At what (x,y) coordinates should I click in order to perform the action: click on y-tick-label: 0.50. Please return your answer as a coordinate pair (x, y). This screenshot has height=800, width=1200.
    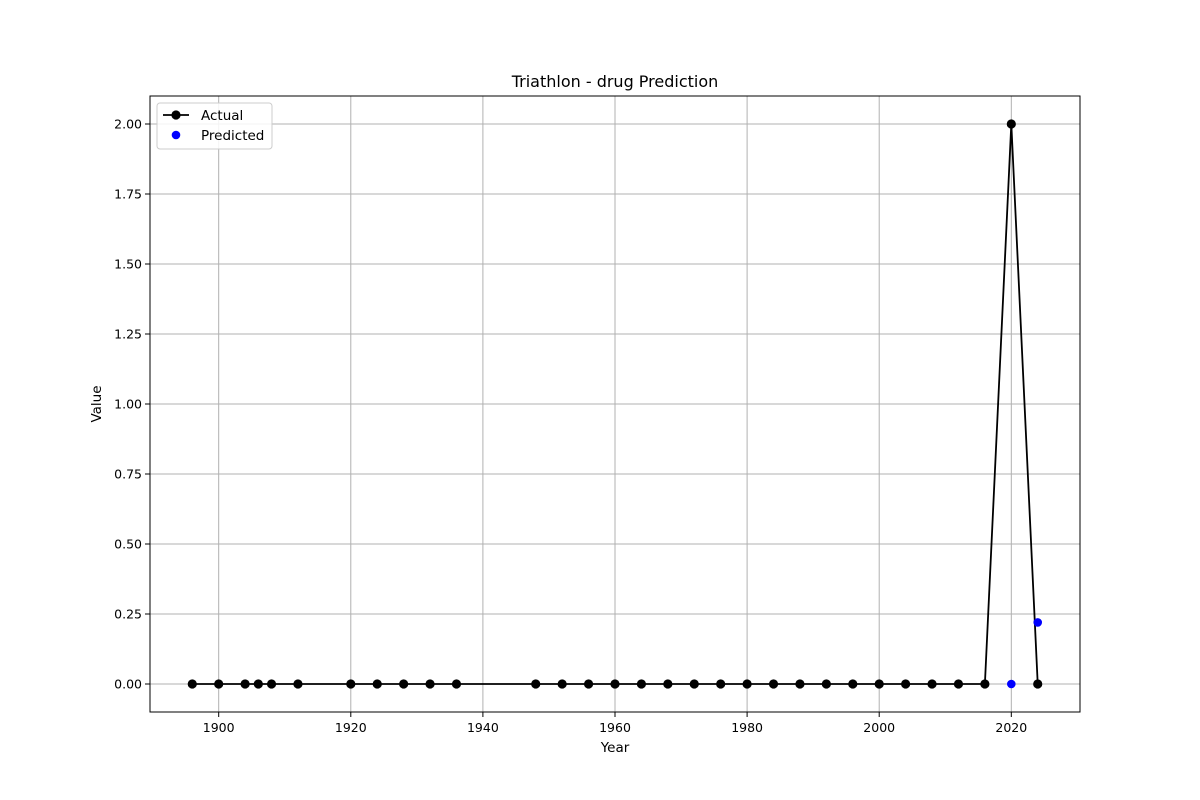
    Looking at the image, I should click on (128, 544).